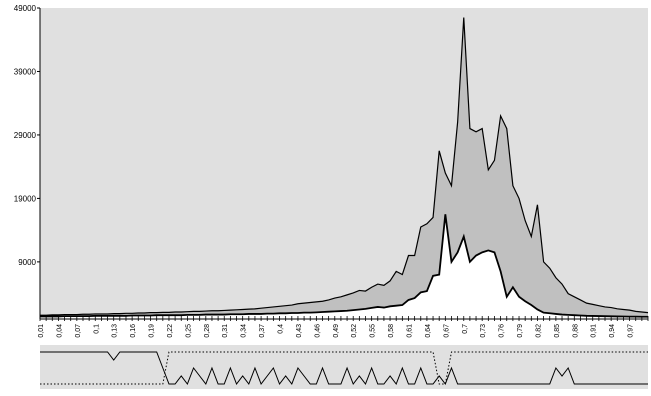 The width and height of the screenshot is (651, 396). I want to click on x-tick-label: 0,1, so click(96, 329).